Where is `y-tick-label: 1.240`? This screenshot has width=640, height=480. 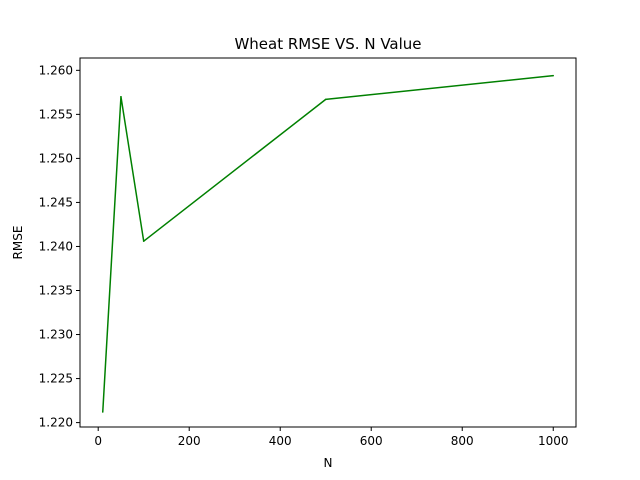 y-tick-label: 1.240 is located at coordinates (56, 246).